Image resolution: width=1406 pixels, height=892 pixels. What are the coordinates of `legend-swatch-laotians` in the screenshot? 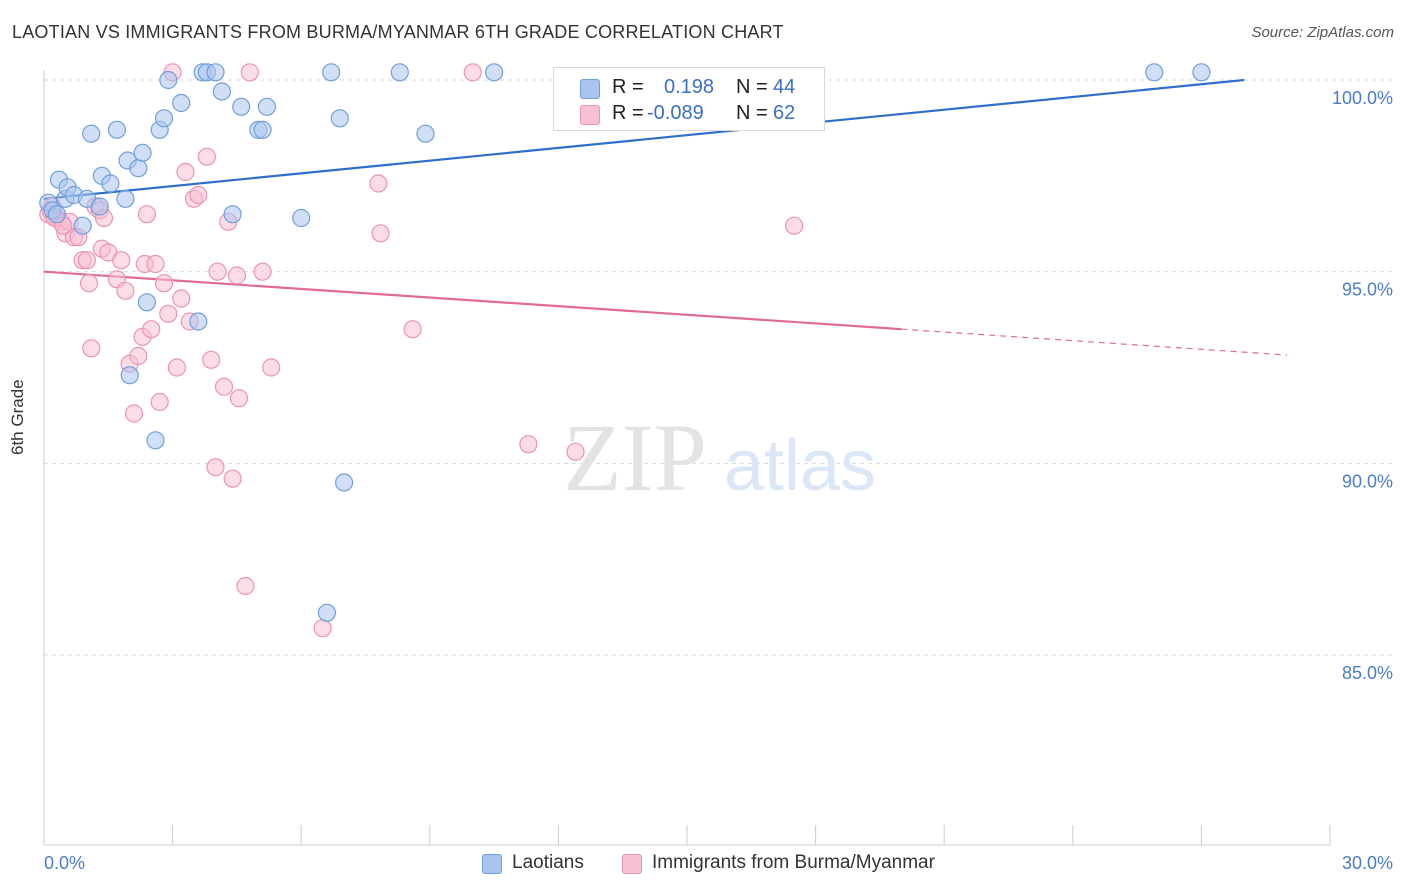 It's located at (492, 864).